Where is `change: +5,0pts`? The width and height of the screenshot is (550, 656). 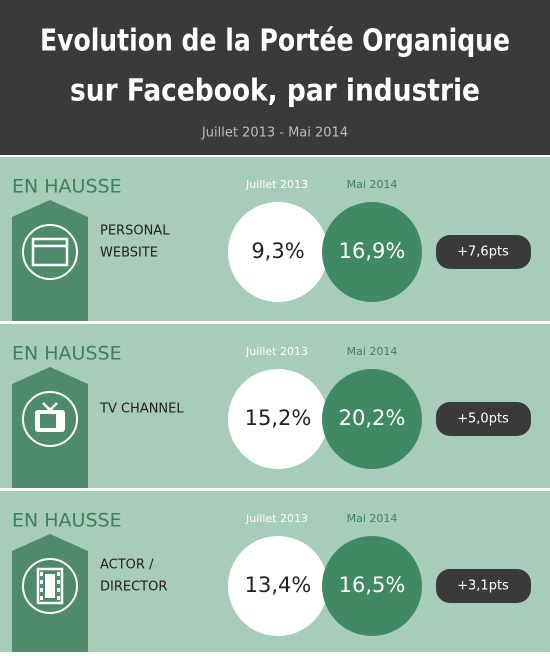 change: +5,0pts is located at coordinates (483, 419).